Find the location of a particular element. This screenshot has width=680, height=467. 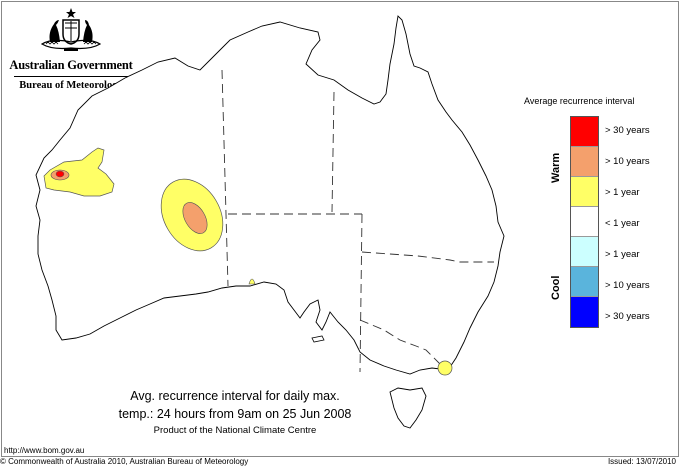

legend-label: < 1 year is located at coordinates (622, 223).